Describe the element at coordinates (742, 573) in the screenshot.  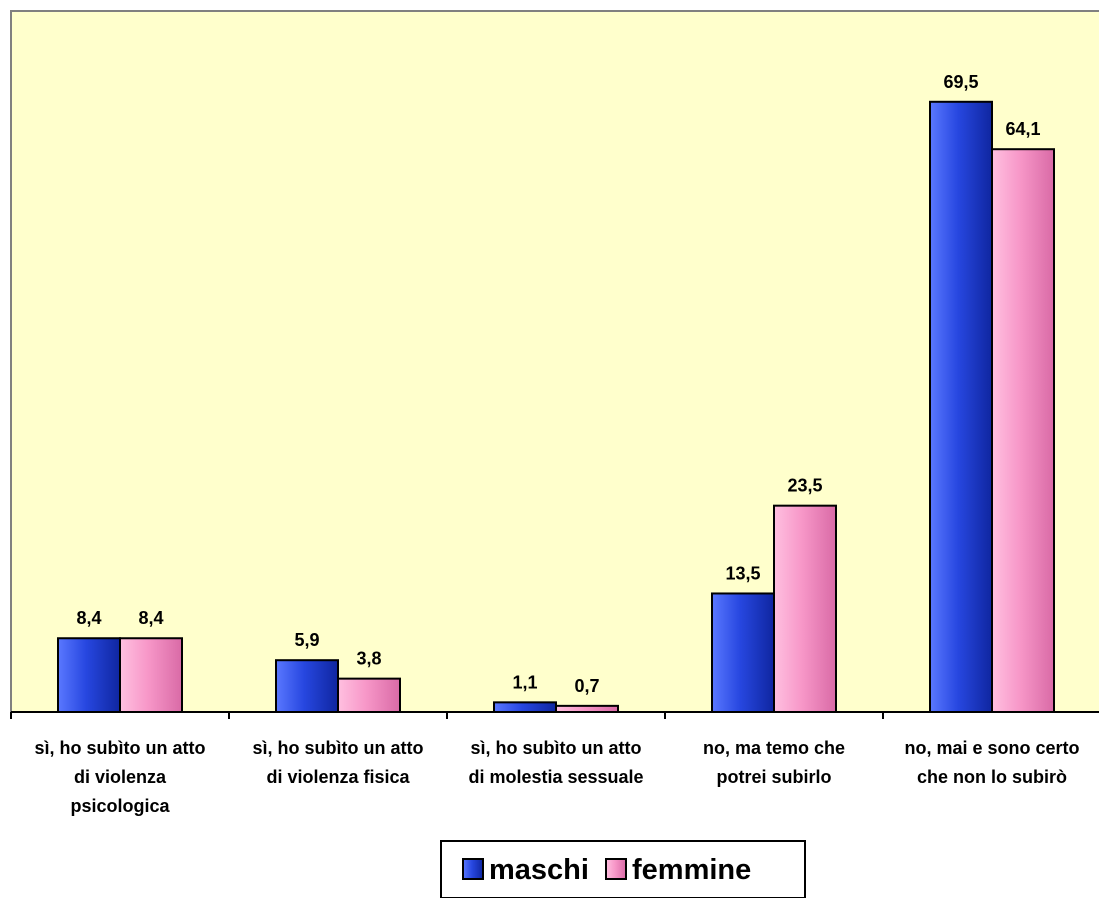
I see `data-label: 13,5` at that location.